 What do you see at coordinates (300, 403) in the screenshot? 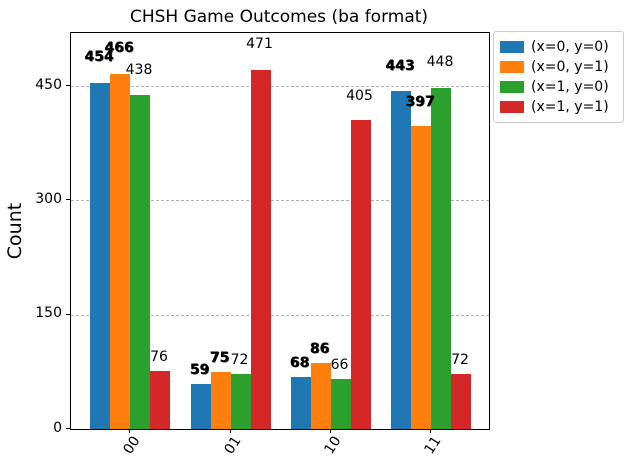
I see `bar-10-s0` at bounding box center [300, 403].